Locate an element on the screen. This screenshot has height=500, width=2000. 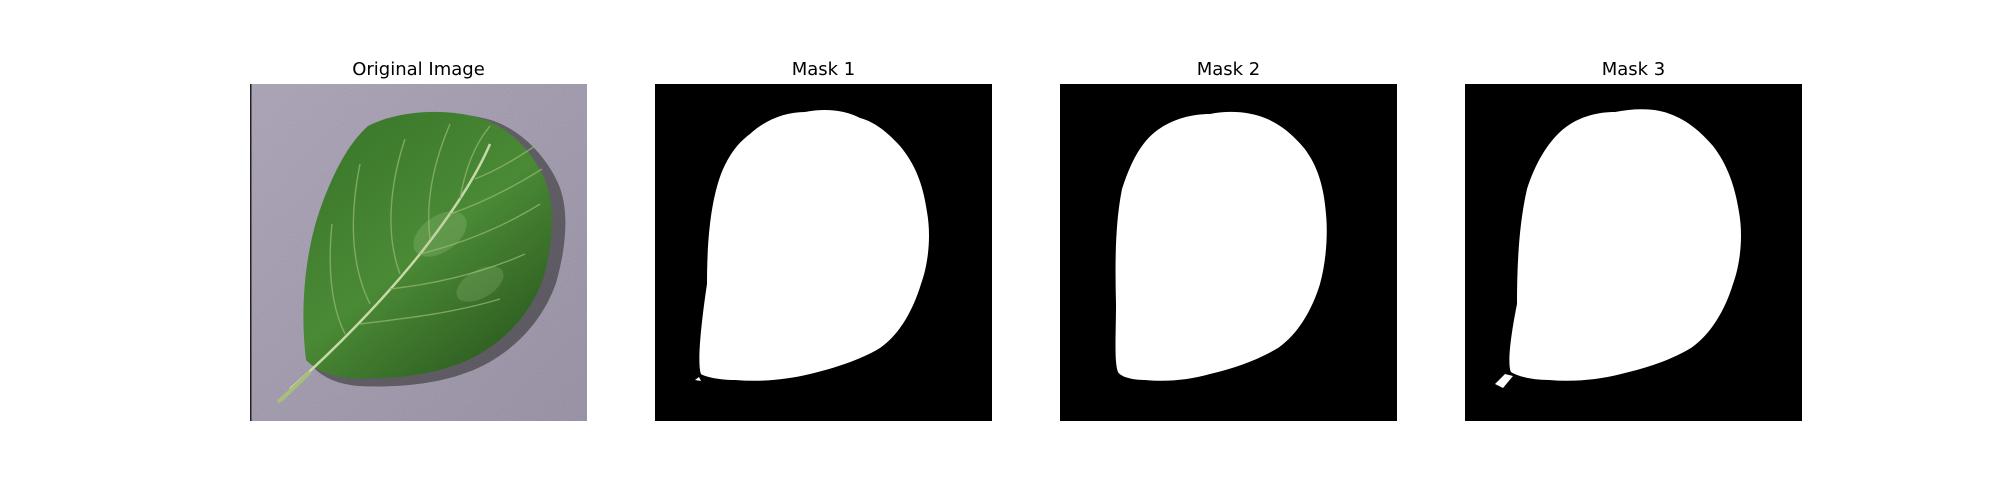
mask-3-image is located at coordinates (1633, 252).